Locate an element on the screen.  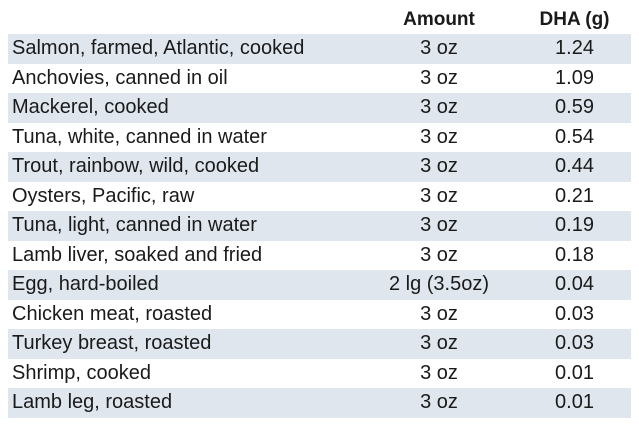
table-row: Tuna, white, canned in water 3 oz 0.54 is located at coordinates (319, 137).